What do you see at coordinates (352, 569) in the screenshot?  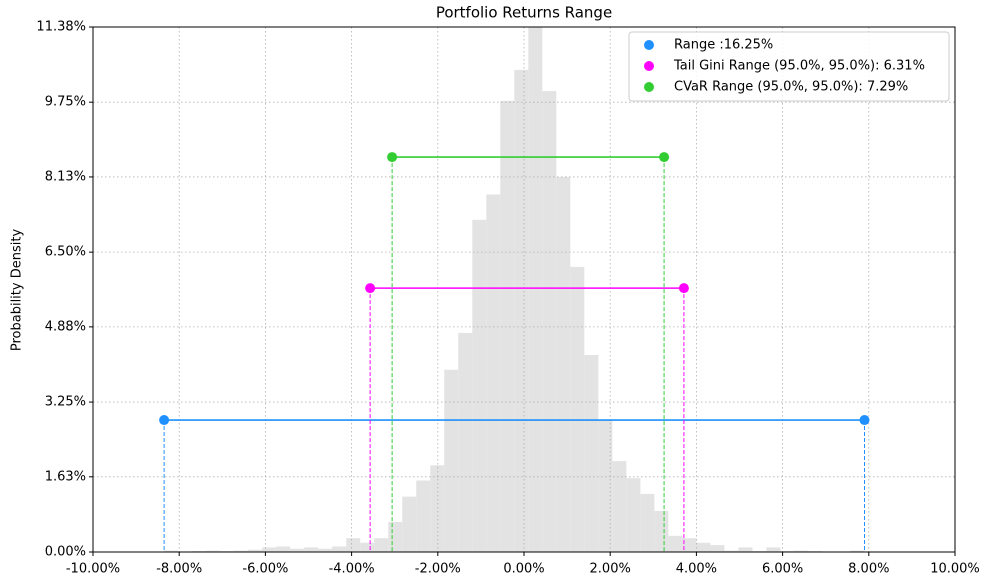 I see `x-tick-label: -4.00%` at bounding box center [352, 569].